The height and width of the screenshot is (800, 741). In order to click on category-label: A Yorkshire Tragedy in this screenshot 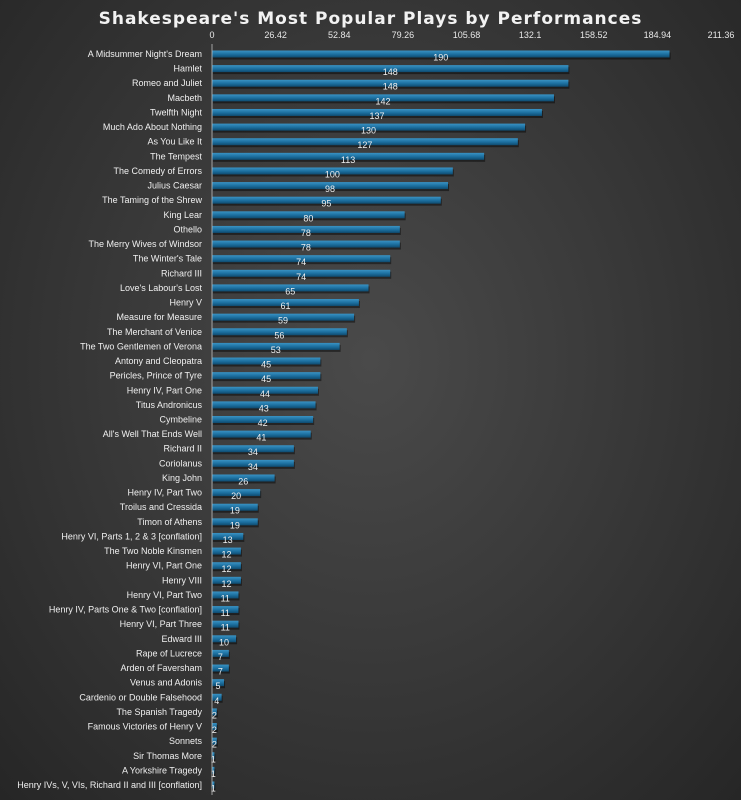, I will do `click(162, 770)`.